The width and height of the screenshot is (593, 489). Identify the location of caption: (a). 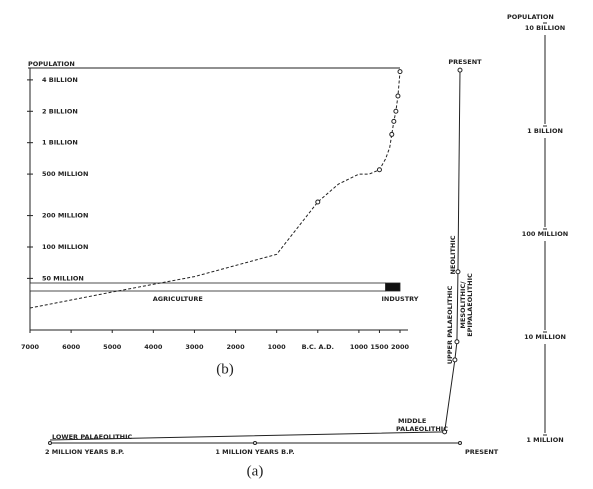
(255, 471).